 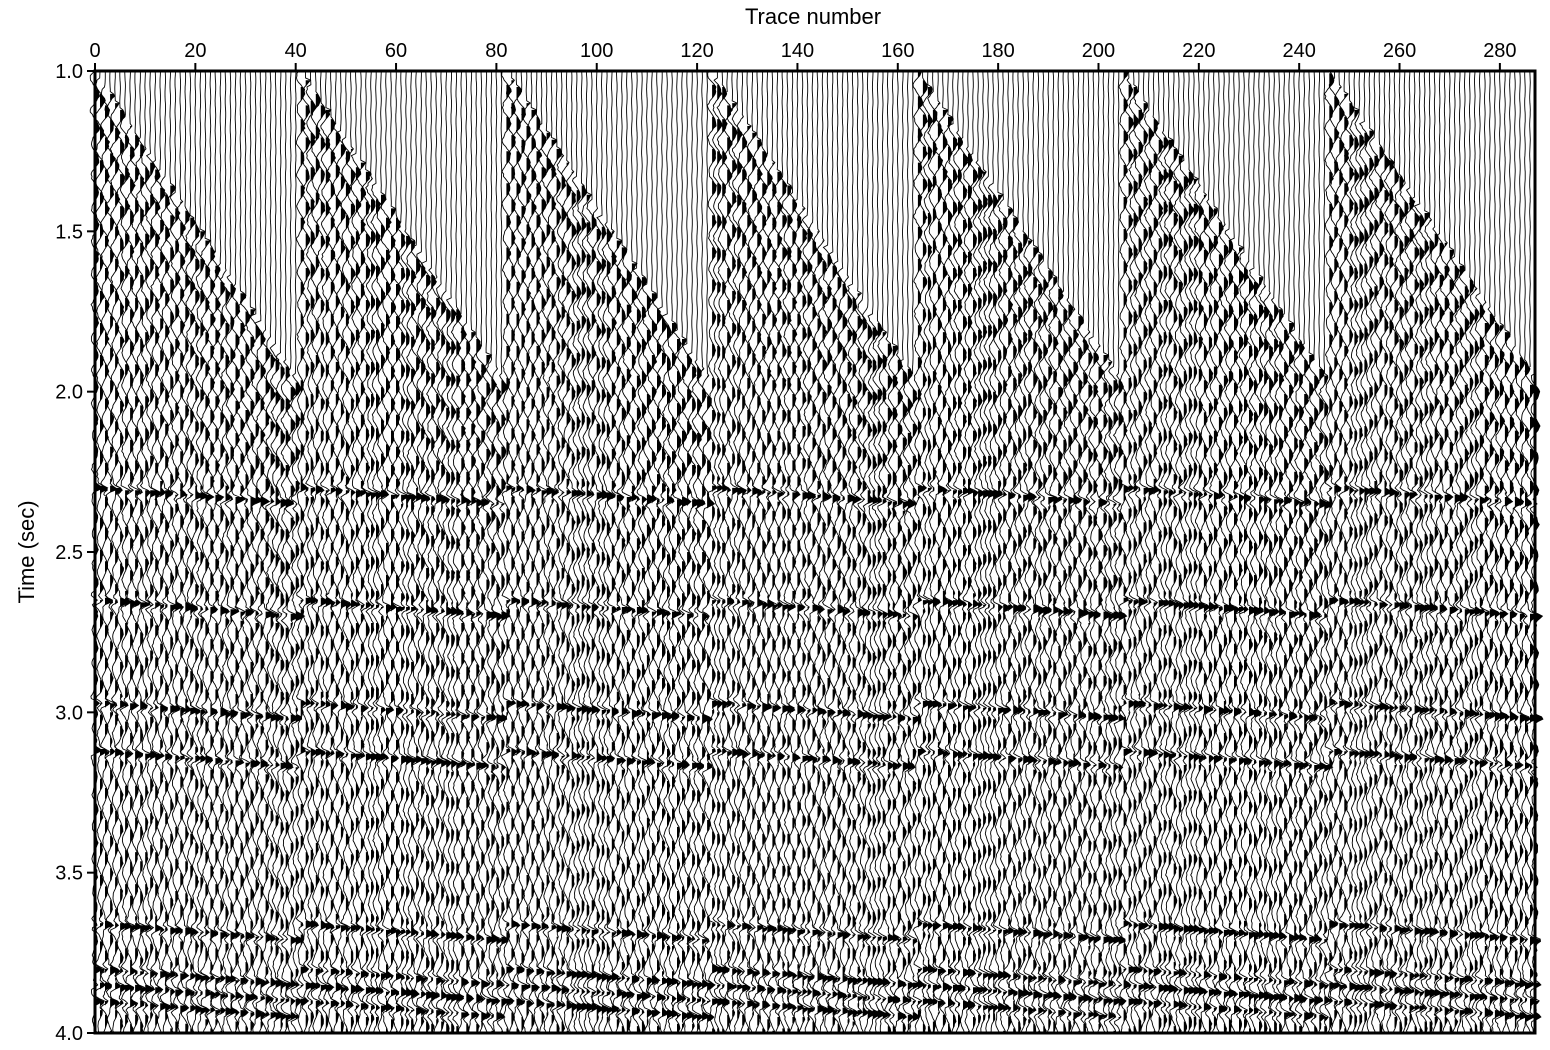 I want to click on y-axis-ticks: 1.0 1.5 2.0 2.5 3.0 3.5 4.0, so click(x=75, y=553).